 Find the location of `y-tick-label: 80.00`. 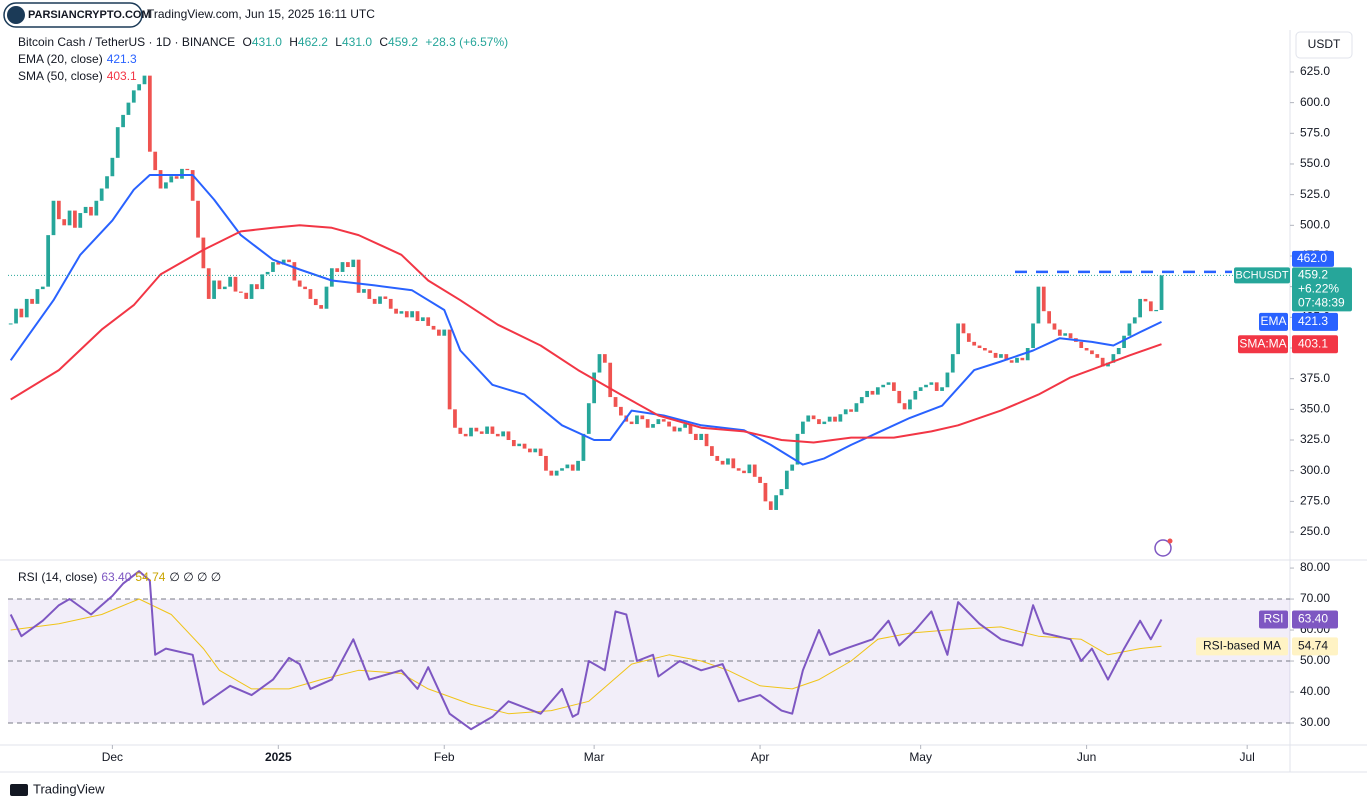

y-tick-label: 80.00 is located at coordinates (1315, 567).